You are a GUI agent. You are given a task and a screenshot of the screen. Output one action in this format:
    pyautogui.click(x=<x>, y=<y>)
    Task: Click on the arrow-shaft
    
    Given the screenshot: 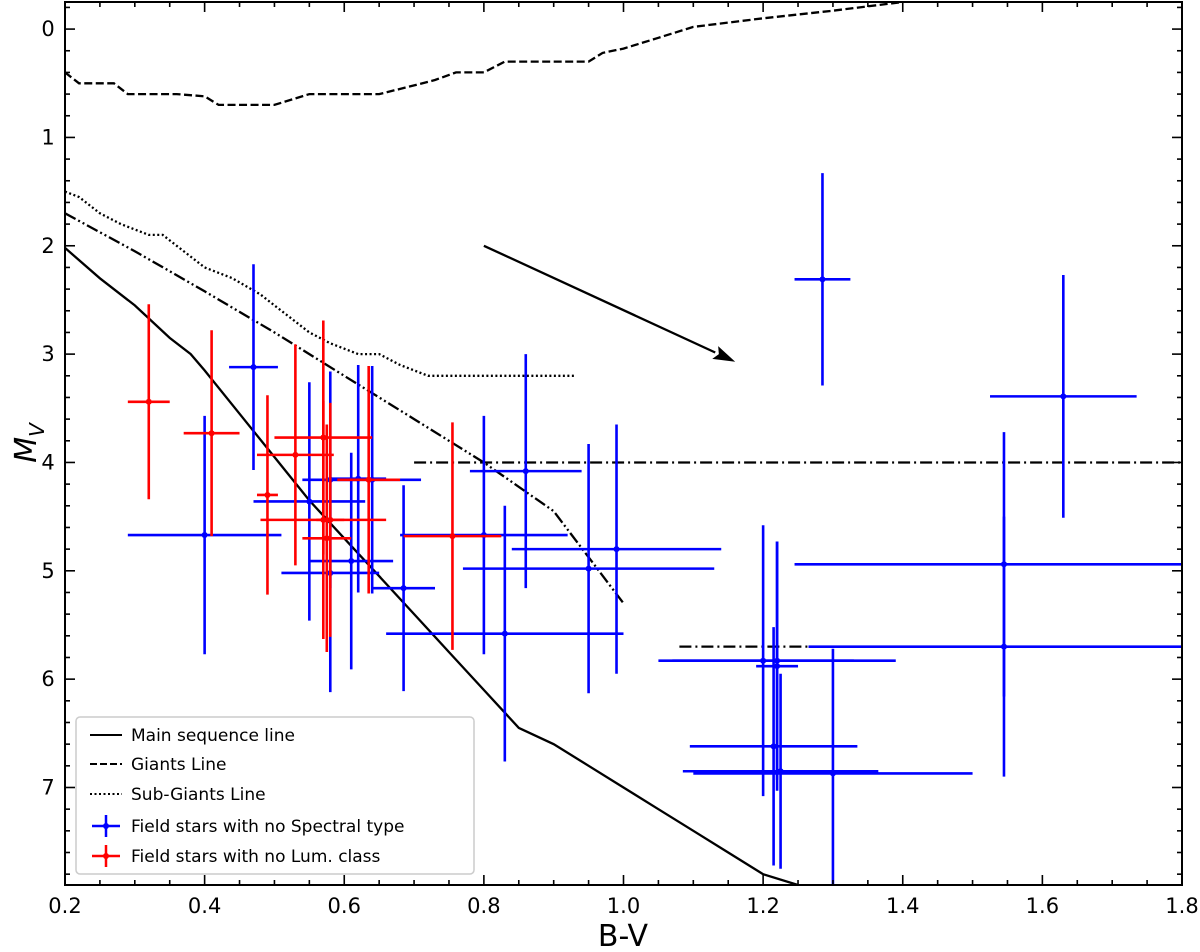 What is the action you would take?
    pyautogui.click(x=599, y=299)
    